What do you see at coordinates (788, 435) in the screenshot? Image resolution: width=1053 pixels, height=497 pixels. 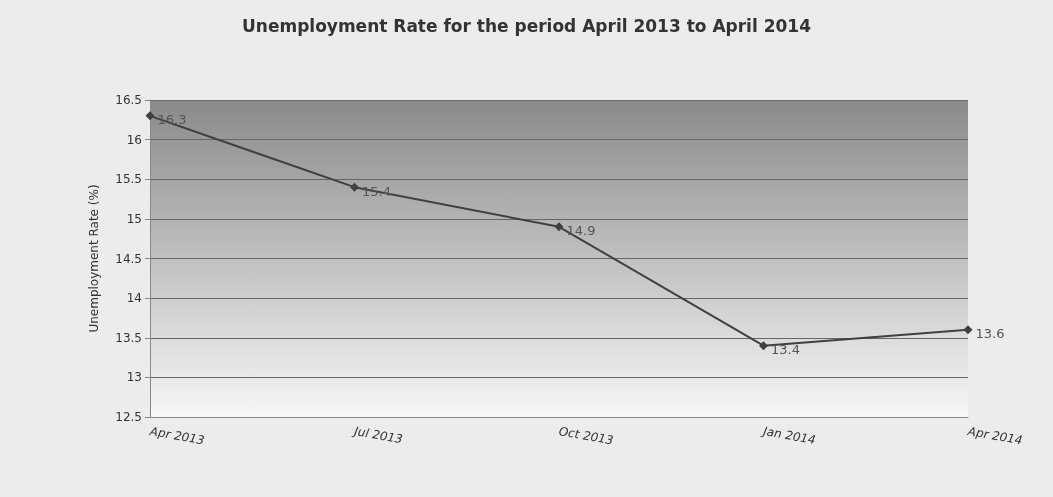 I see `x-tick-label: Jan 2014` at bounding box center [788, 435].